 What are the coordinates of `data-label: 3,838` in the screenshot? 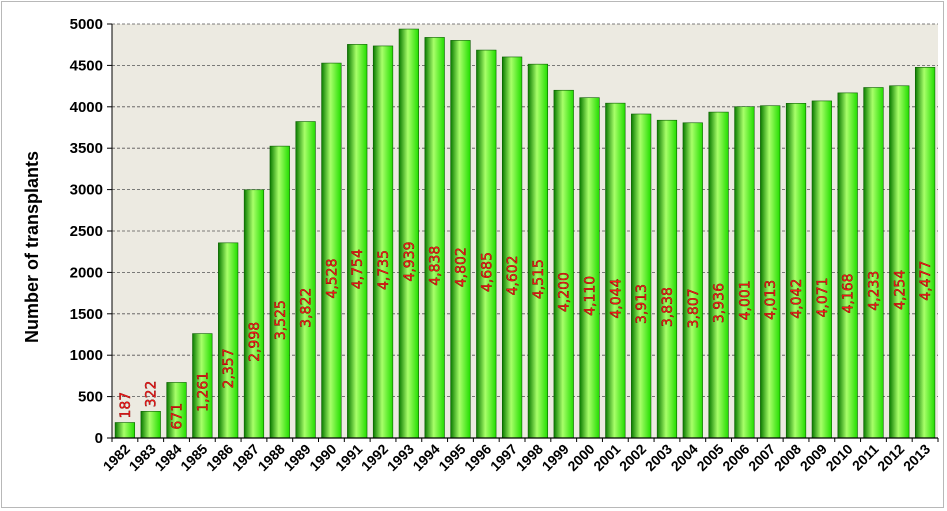 It's located at (668, 307).